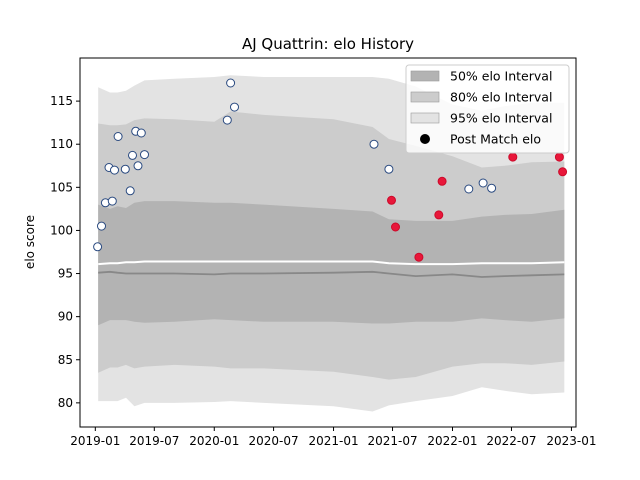 The image size is (640, 480). Describe the element at coordinates (495, 139) in the screenshot. I see `legend-label: Post Match elo` at that location.